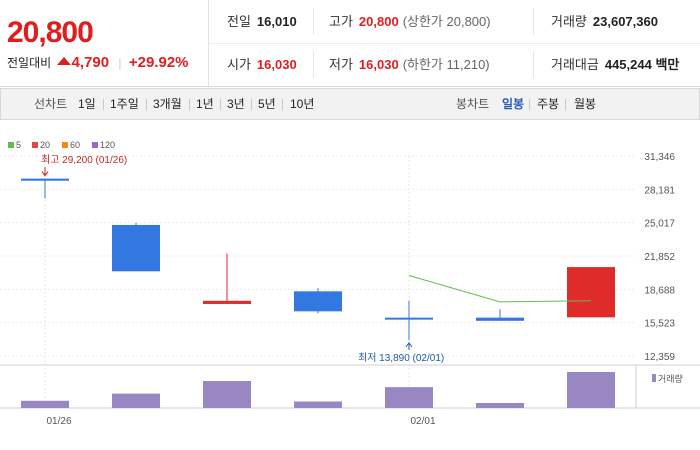 The image size is (700, 450). What do you see at coordinates (575, 64) in the screenshot?
I see `amount-label: 거래대금` at bounding box center [575, 64].